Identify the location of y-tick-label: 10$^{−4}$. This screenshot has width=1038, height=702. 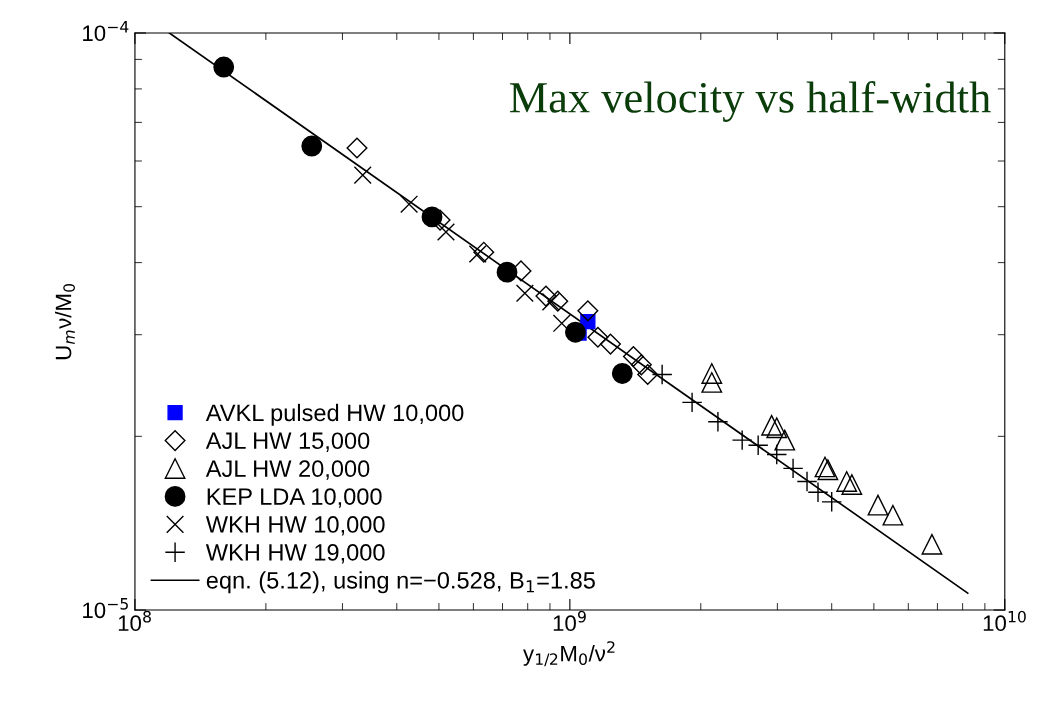
(106, 31).